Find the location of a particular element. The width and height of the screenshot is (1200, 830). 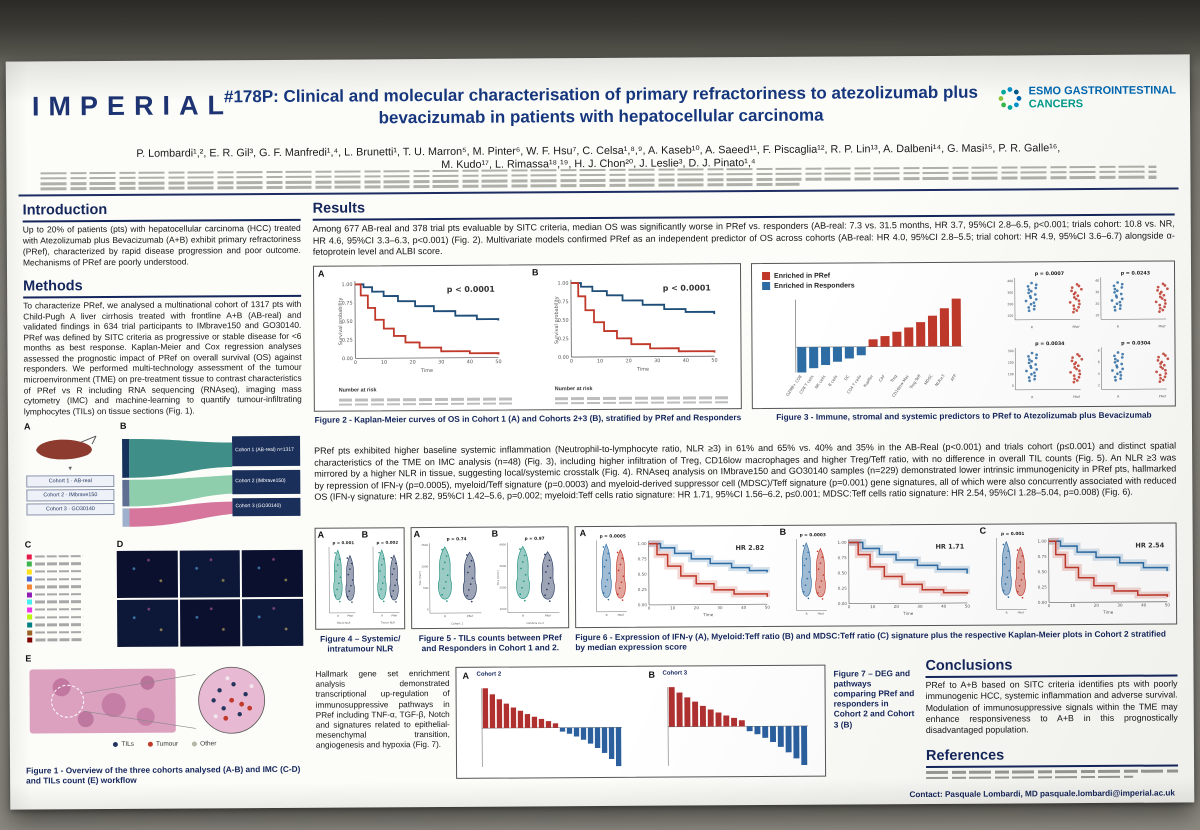

svg-text: Survival probability is located at coordinates (557, 320).